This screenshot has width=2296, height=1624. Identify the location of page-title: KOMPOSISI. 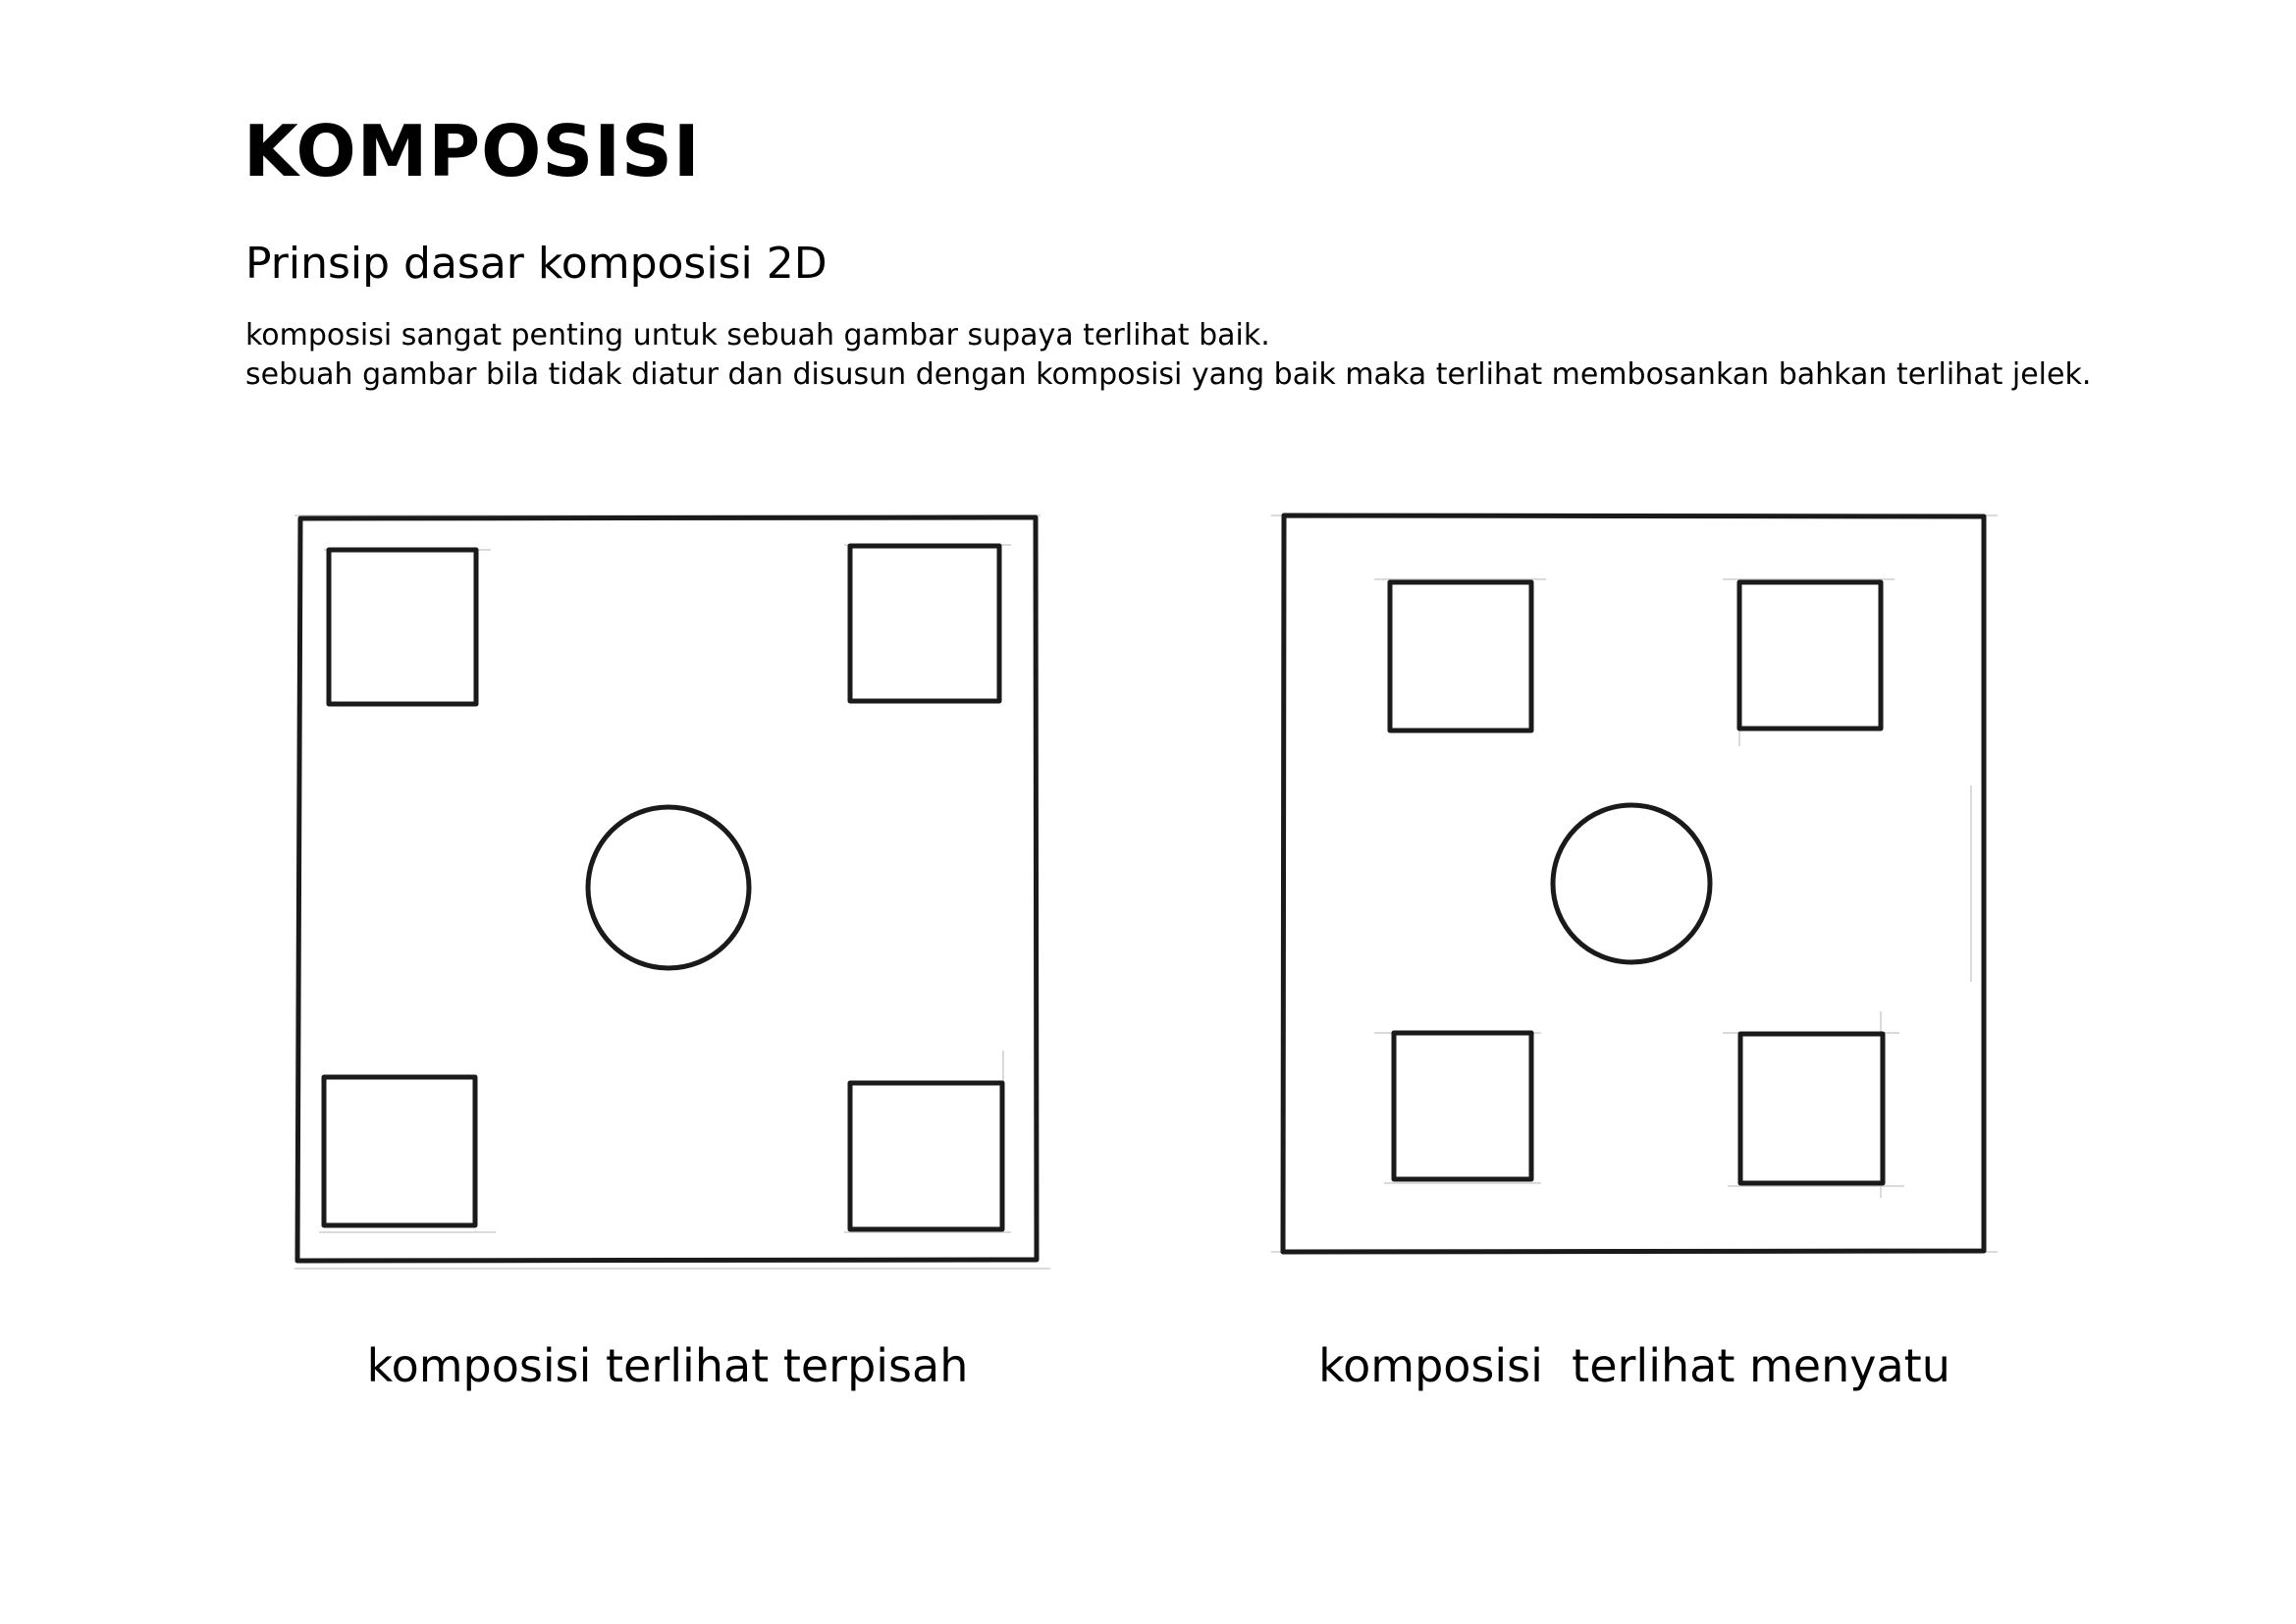
(472, 151).